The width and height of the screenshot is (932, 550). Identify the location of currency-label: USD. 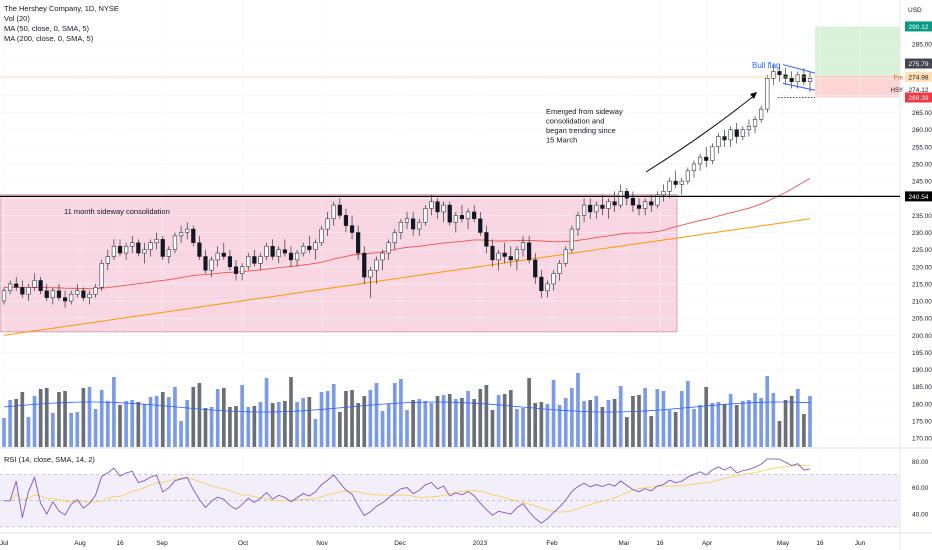
(915, 10).